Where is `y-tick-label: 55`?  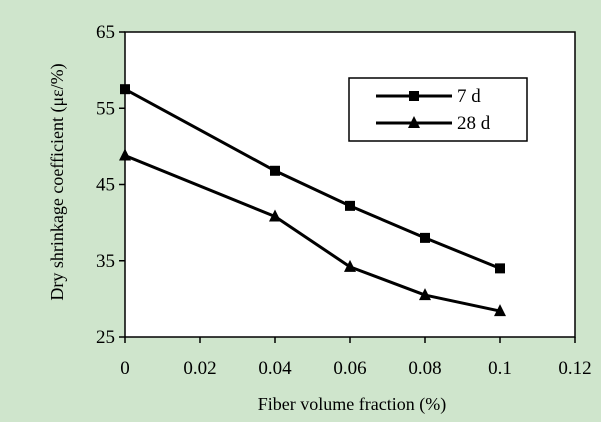 y-tick-label: 55 is located at coordinates (105, 108).